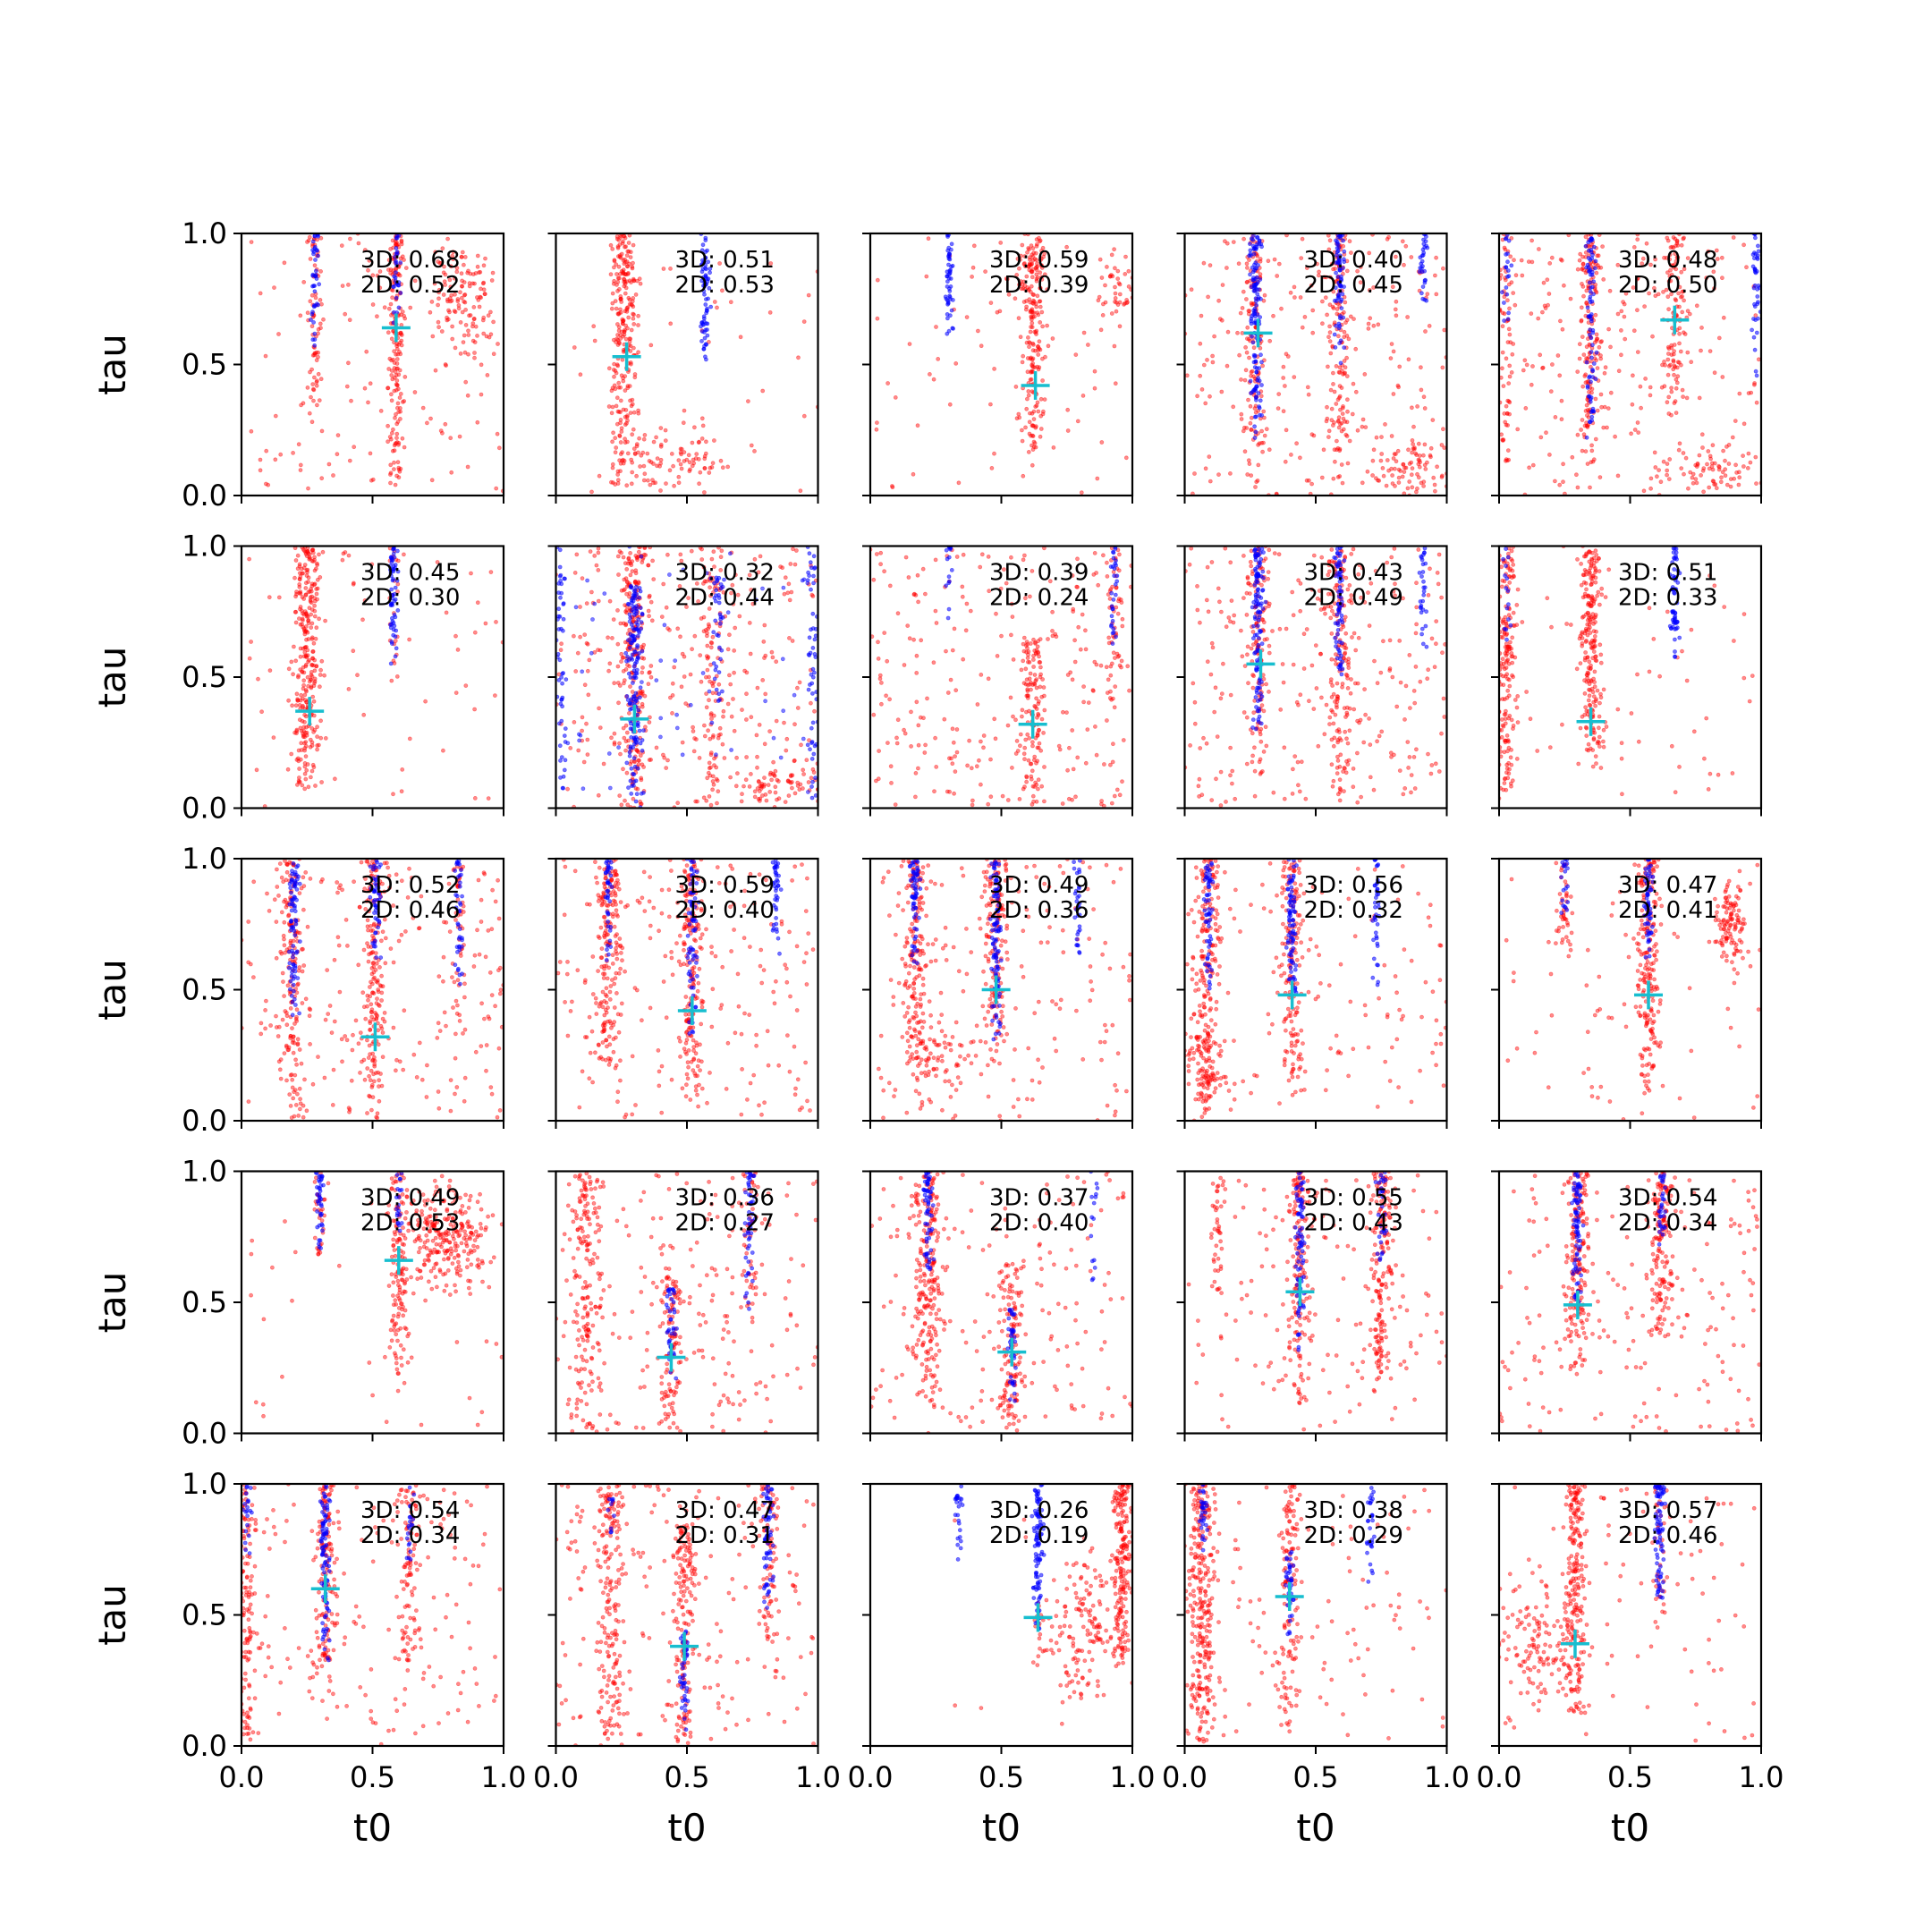 Image resolution: width=1932 pixels, height=1932 pixels. Describe the element at coordinates (725, 598) in the screenshot. I see `score-2d-label: 2D: 0.44` at that location.